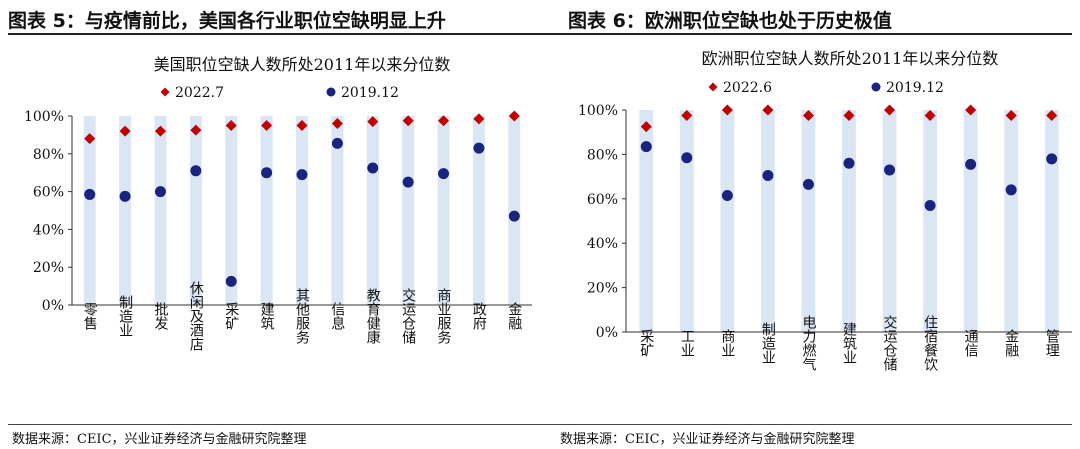  Describe the element at coordinates (48, 193) in the screenshot. I see `us-y-tick-label: 60%` at that location.